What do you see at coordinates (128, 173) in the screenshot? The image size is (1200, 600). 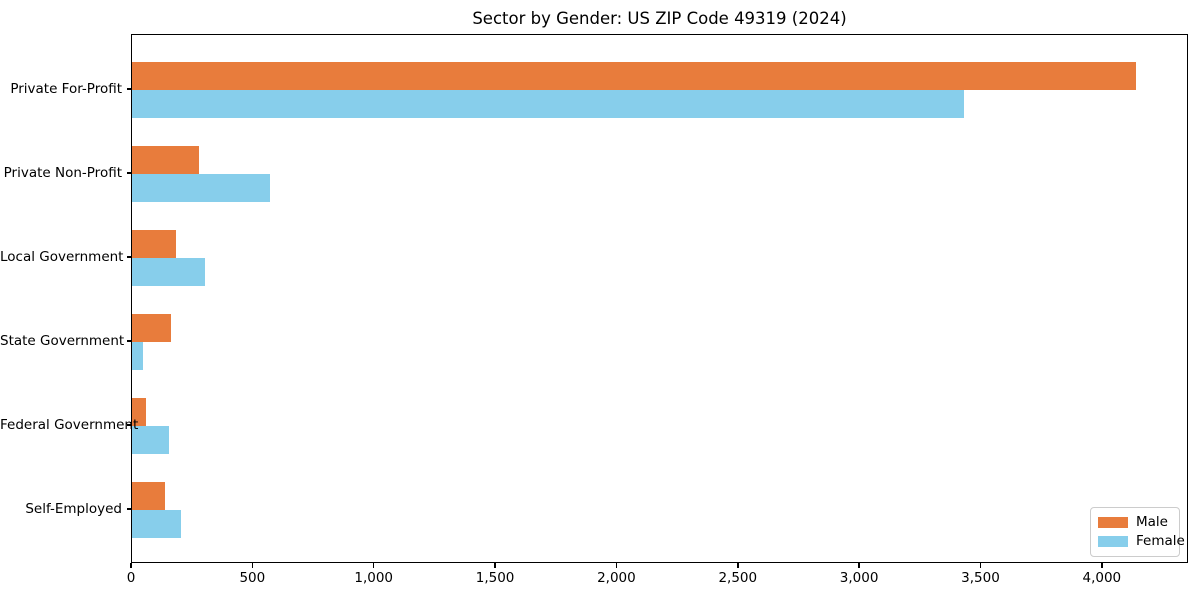 I see `y-tick-private-non-profit` at bounding box center [128, 173].